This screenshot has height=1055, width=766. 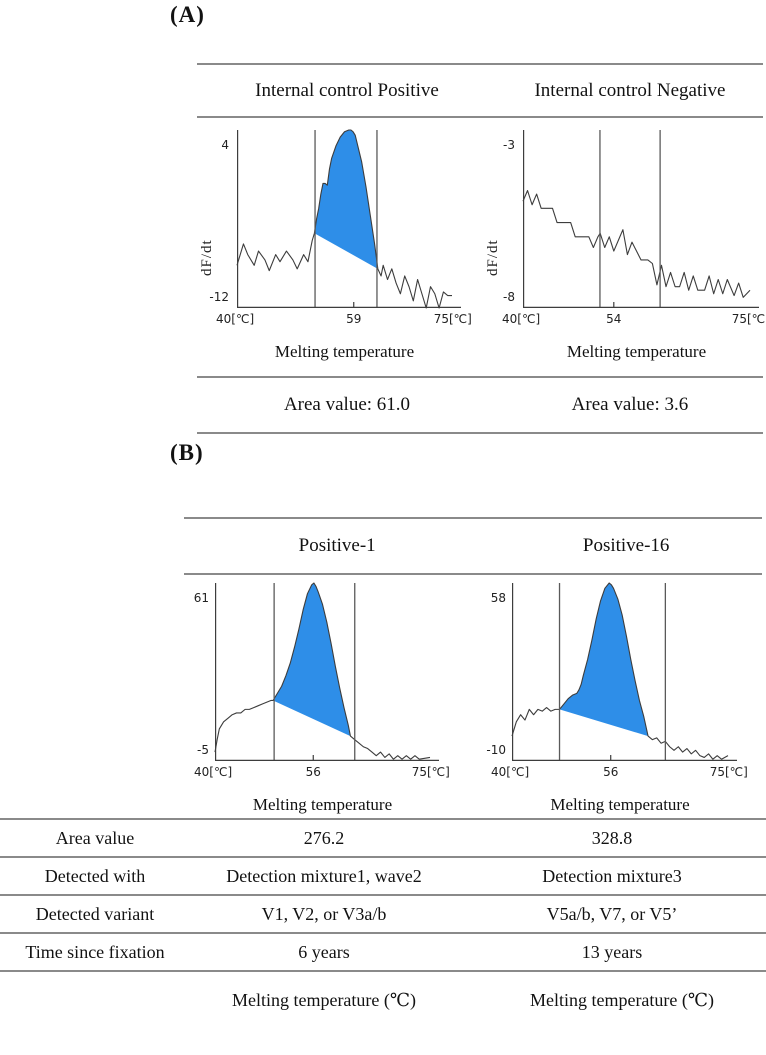 What do you see at coordinates (95, 951) in the screenshot?
I see `row-label: Time since fixation` at bounding box center [95, 951].